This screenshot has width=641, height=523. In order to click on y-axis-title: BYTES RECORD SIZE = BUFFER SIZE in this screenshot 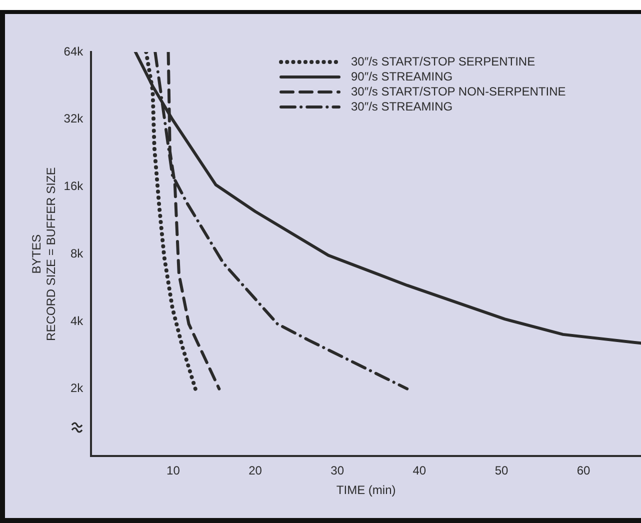, I will do `click(44, 254)`.